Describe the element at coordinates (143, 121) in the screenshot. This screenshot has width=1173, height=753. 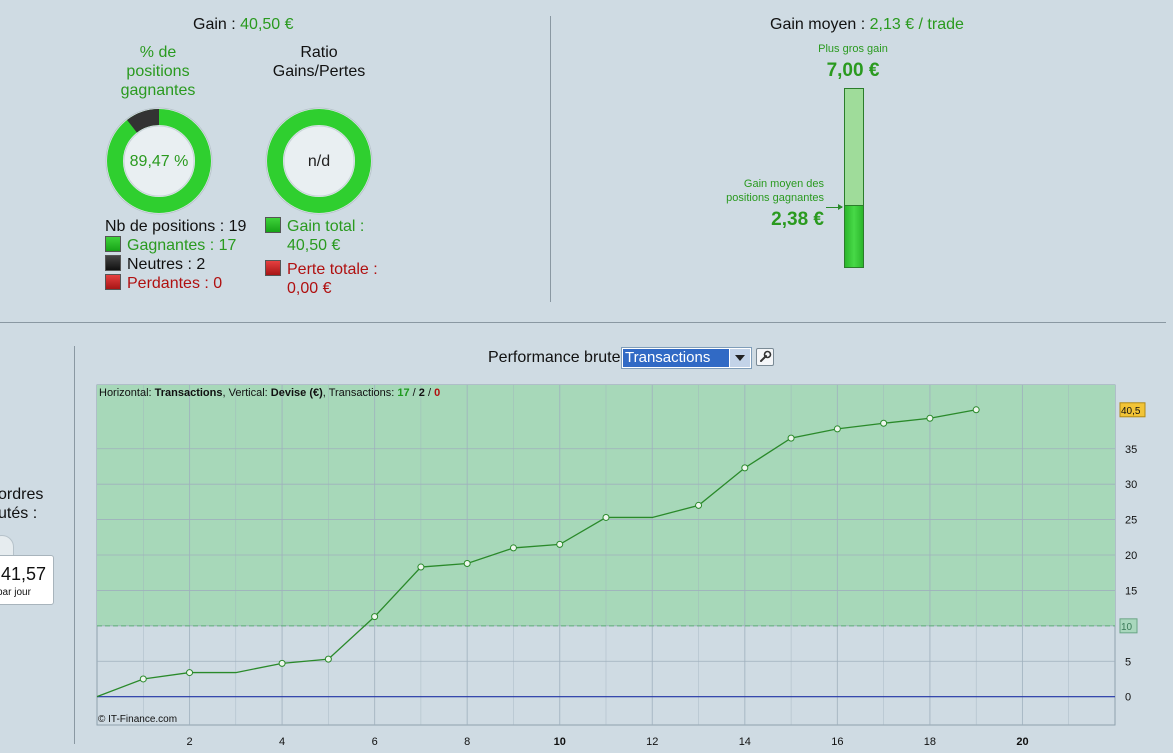
I see `donut-neutral-slice` at that location.